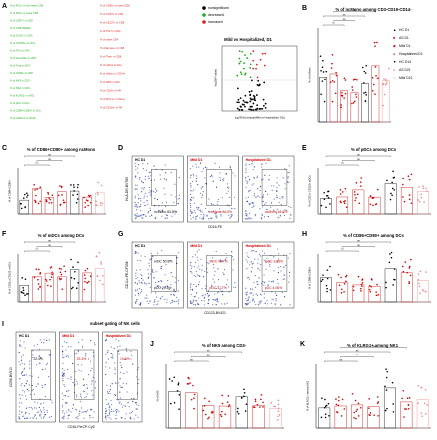 This screenshot has width=437, height=440. Describe the element at coordinates (109, 40) in the screenshot. I see `red-item: % of naive CD4` at that location.